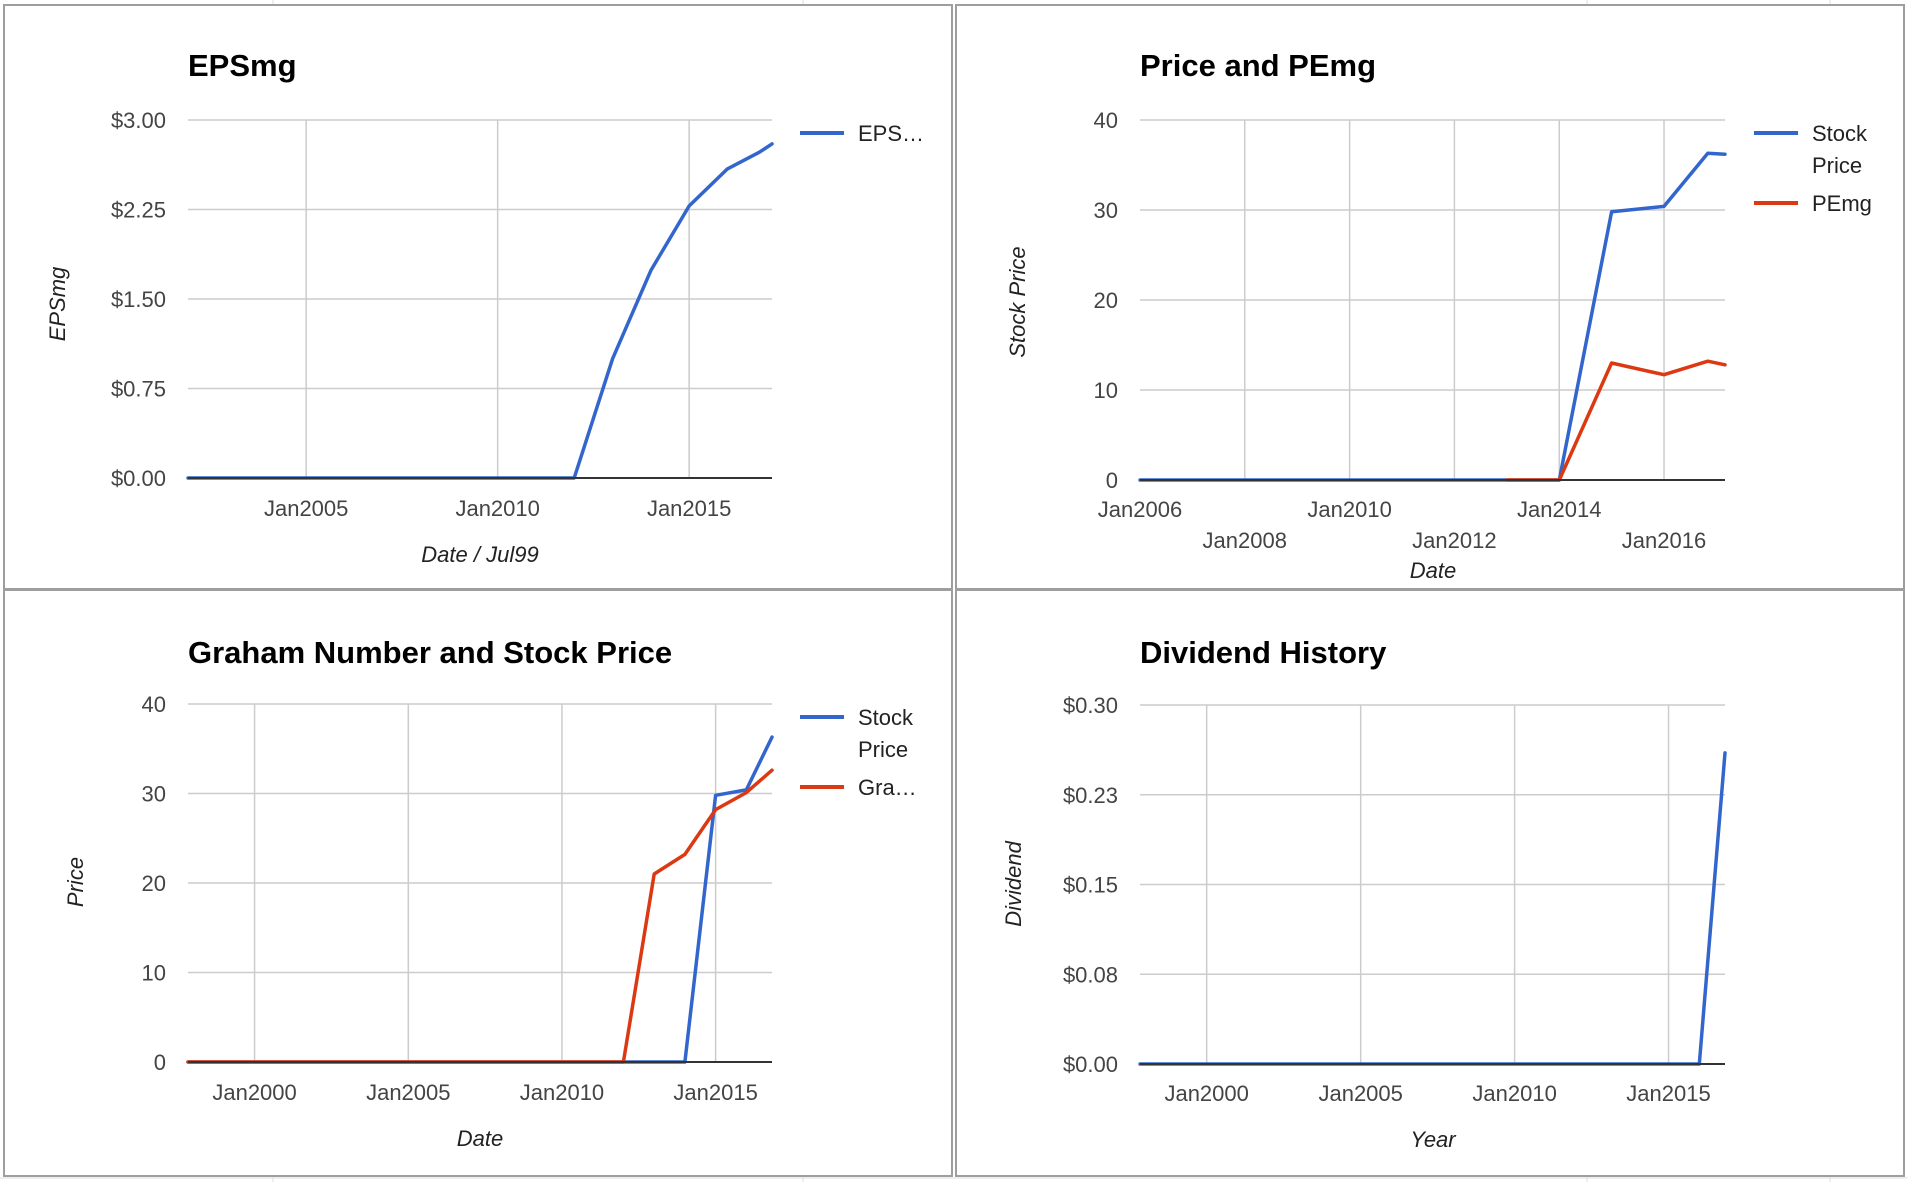 This screenshot has height=1182, width=1907. I want to click on chart-title: EPSmg, so click(242, 65).